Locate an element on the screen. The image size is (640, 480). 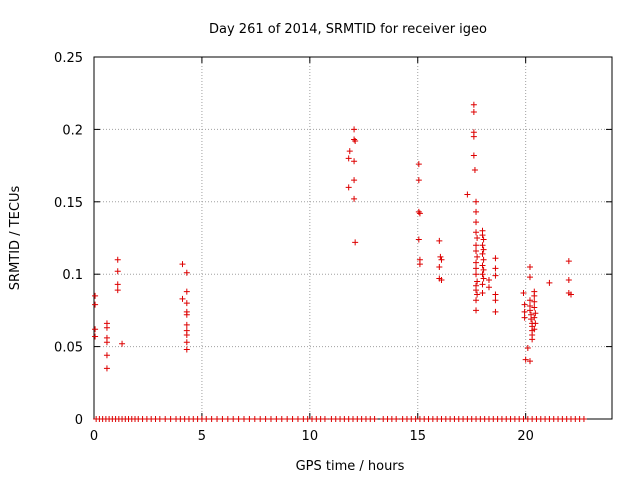
x-tick-label: 10 is located at coordinates (310, 436).